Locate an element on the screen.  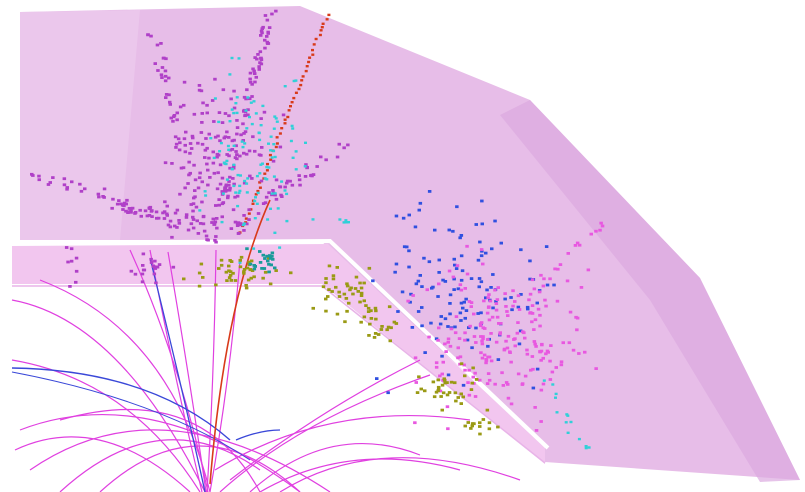
left-frame is located at coordinates (6, 246).